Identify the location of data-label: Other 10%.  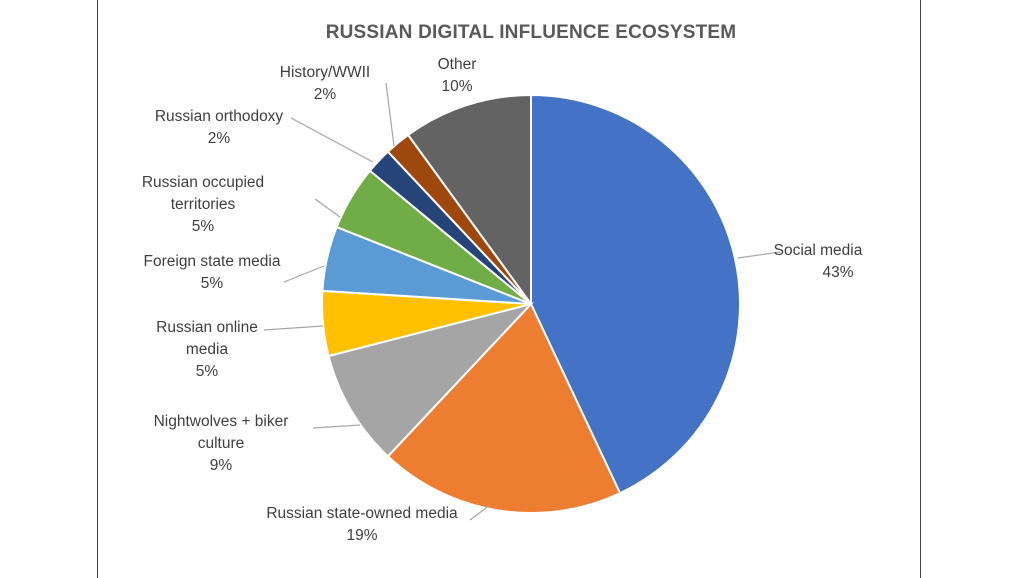
(457, 75).